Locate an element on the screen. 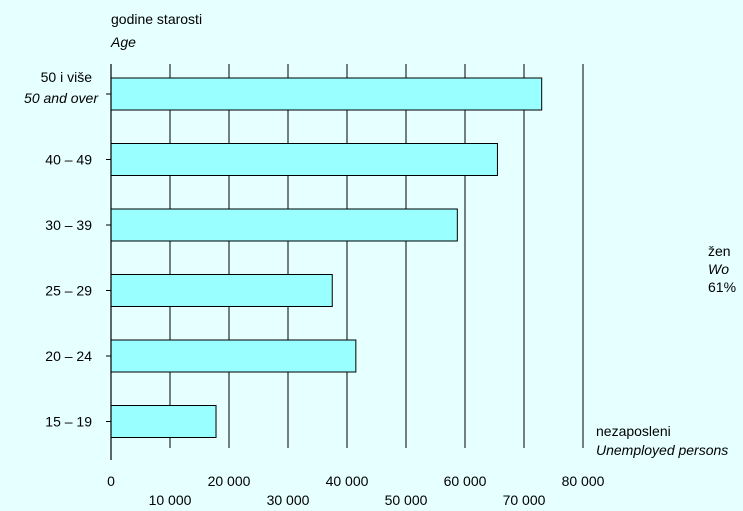 This screenshot has height=511, width=743. x-tick-label: 80 000 is located at coordinates (583, 481).